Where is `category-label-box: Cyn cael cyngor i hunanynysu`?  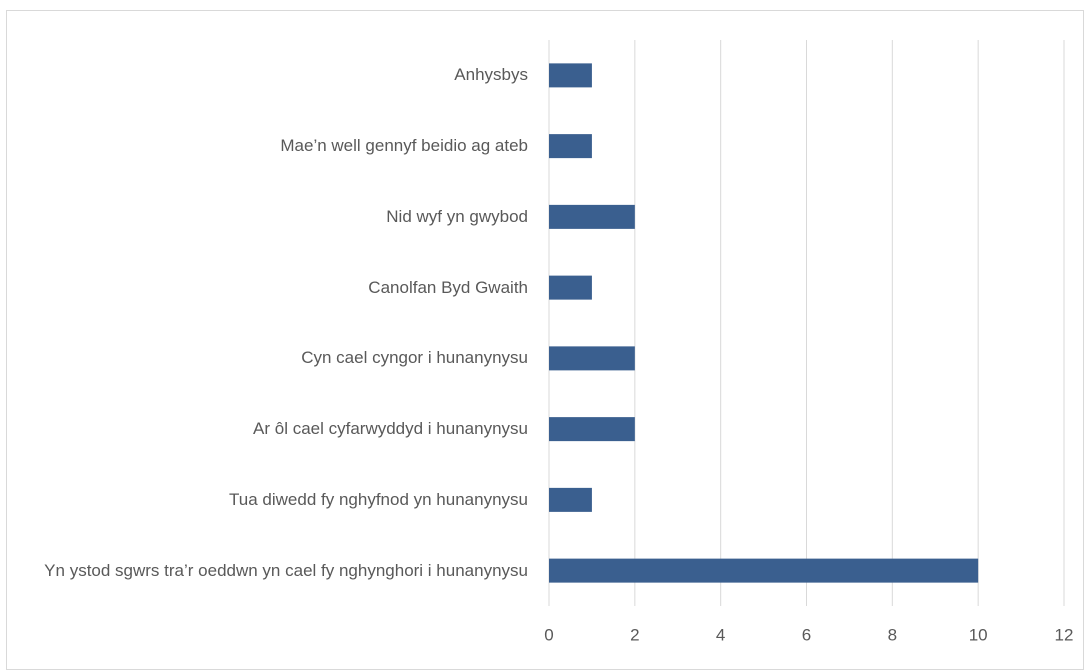 category-label-box: Cyn cael cyngor i hunanynysu is located at coordinates (268, 358).